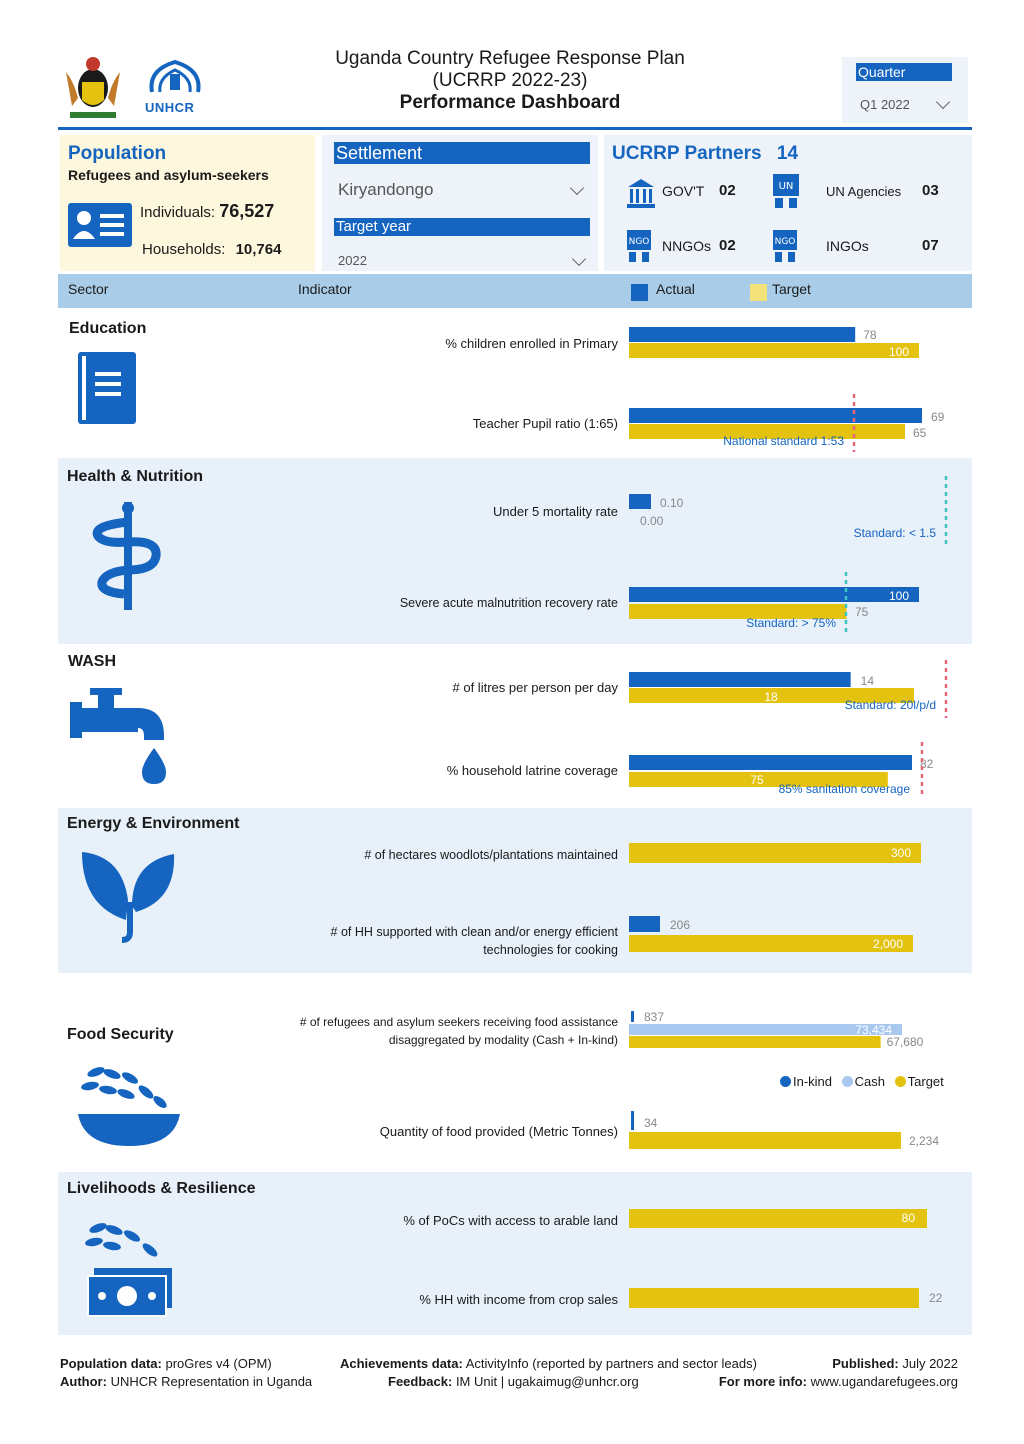 Image resolution: width=1024 pixels, height=1444 pixels. I want to click on indicator-label: % household latrine coverage, so click(532, 770).